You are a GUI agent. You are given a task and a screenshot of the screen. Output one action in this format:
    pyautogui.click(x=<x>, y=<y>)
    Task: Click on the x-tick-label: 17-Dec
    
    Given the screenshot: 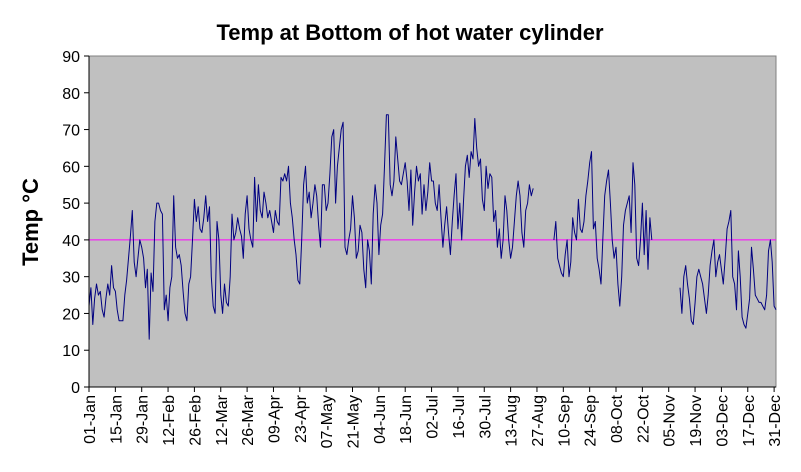 What is the action you would take?
    pyautogui.click(x=749, y=421)
    